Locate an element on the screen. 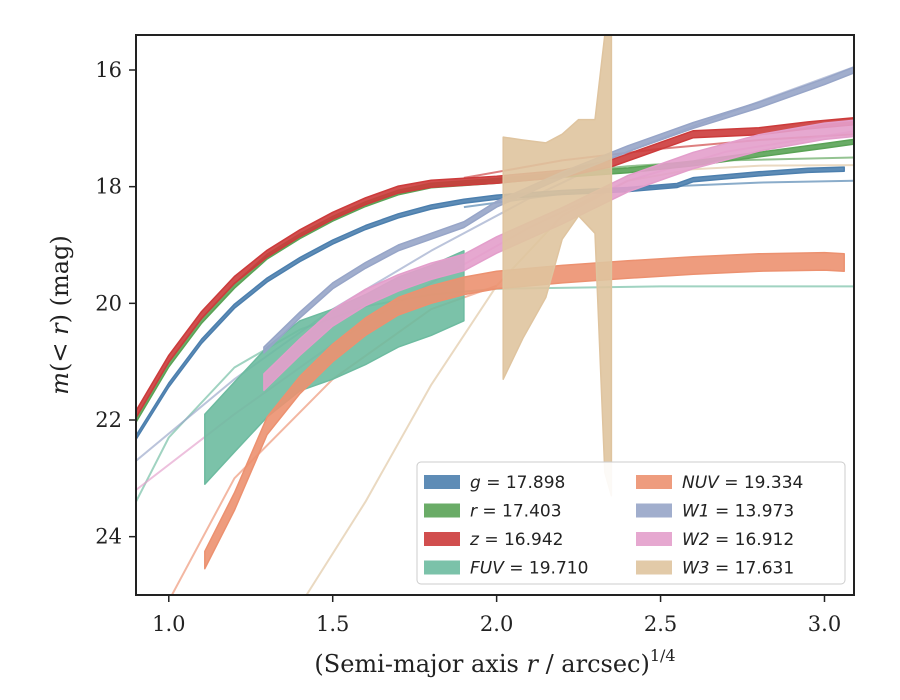  x-axis-label: (Semi-major axis r / arcsec)1/4 is located at coordinates (494, 662).